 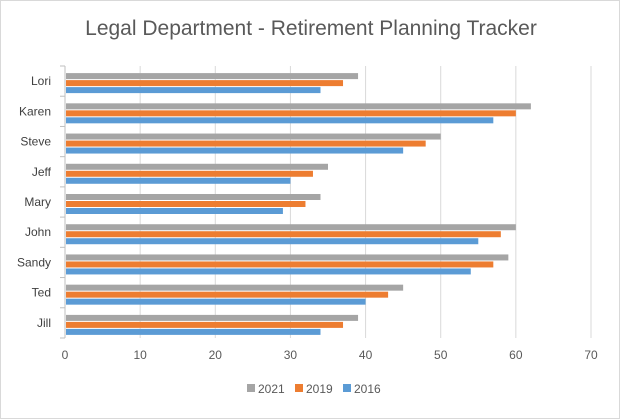 What do you see at coordinates (42, 172) in the screenshot?
I see `category-label: Jeff` at bounding box center [42, 172].